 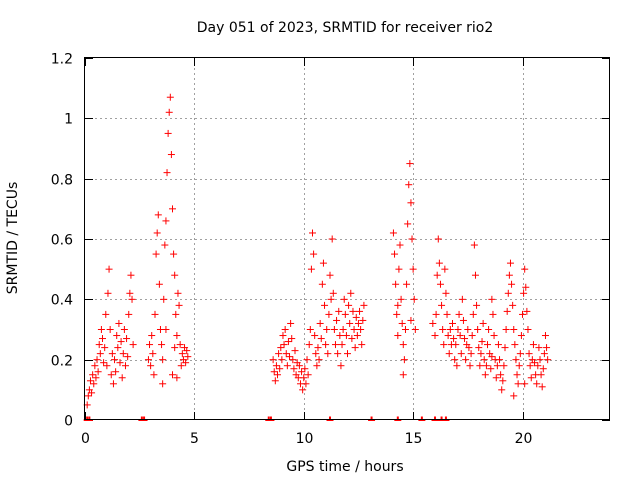 What do you see at coordinates (13, 238) in the screenshot?
I see `y-axis-label: SRMTID / TECUs` at bounding box center [13, 238].